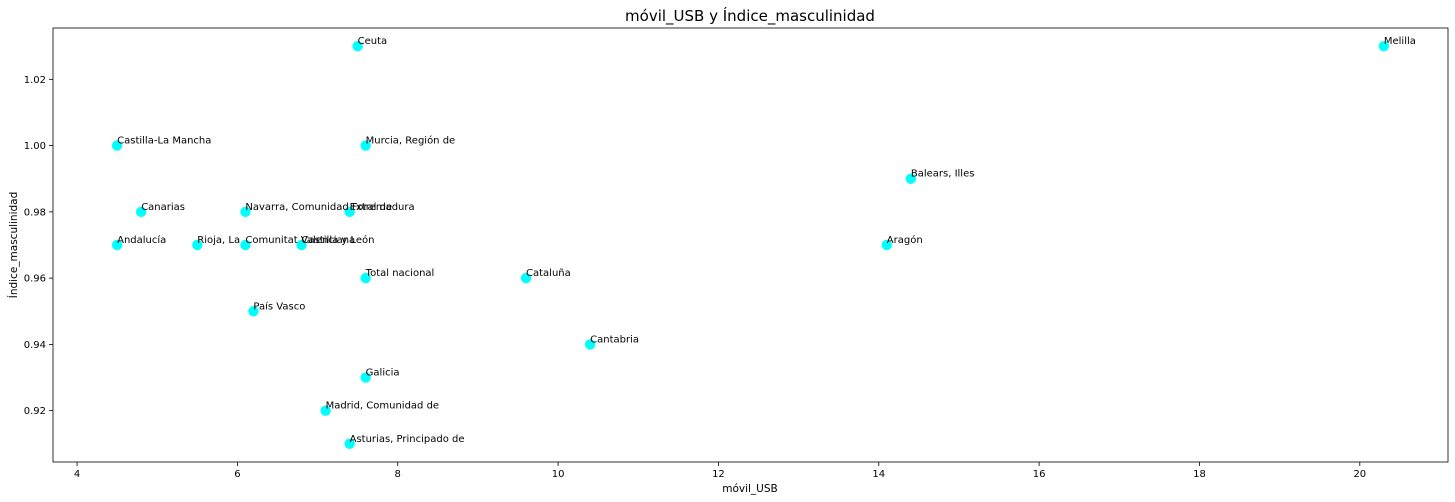  Describe the element at coordinates (1039, 474) in the screenshot. I see `x-tick-label: 16` at that location.